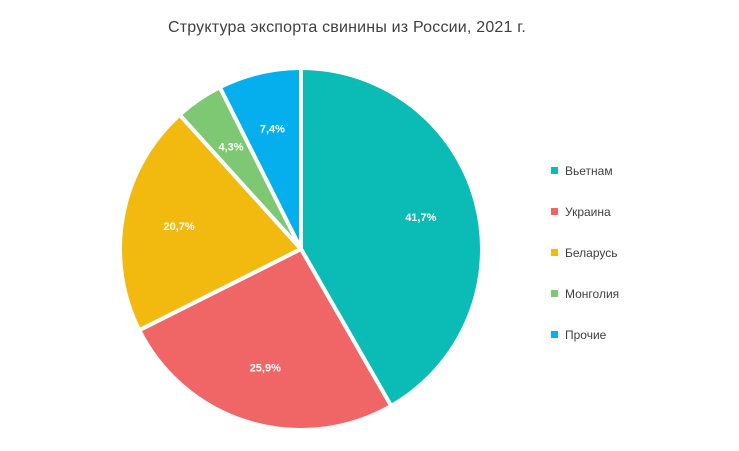 Image resolution: width=739 pixels, height=451 pixels. Describe the element at coordinates (265, 369) in the screenshot. I see `data-label-ukraine: 25,9%` at that location.